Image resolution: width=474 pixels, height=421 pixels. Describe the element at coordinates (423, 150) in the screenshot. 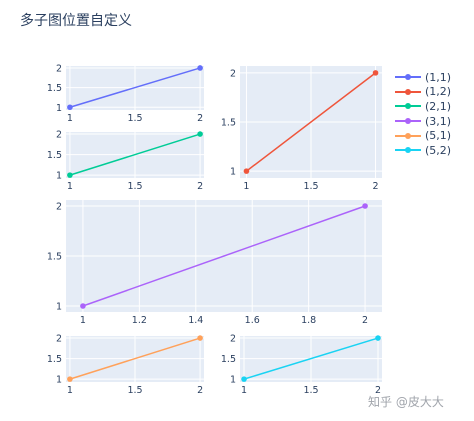

I see `legend-item: (5,2)` at that location.